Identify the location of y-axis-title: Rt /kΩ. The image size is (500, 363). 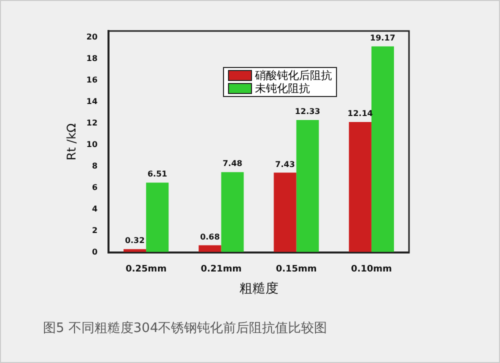
(71, 141).